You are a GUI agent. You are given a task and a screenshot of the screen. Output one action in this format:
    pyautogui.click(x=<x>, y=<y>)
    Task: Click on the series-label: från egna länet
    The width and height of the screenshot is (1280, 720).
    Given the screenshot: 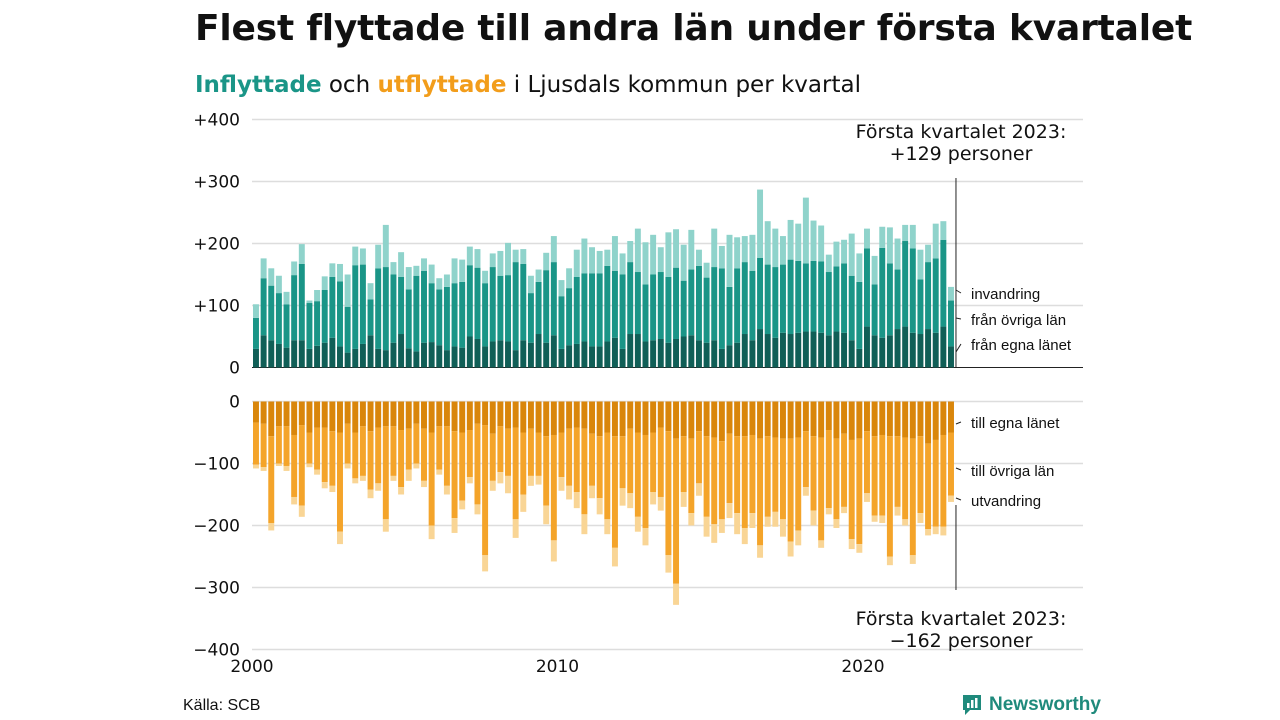 What is the action you would take?
    pyautogui.click(x=1021, y=345)
    